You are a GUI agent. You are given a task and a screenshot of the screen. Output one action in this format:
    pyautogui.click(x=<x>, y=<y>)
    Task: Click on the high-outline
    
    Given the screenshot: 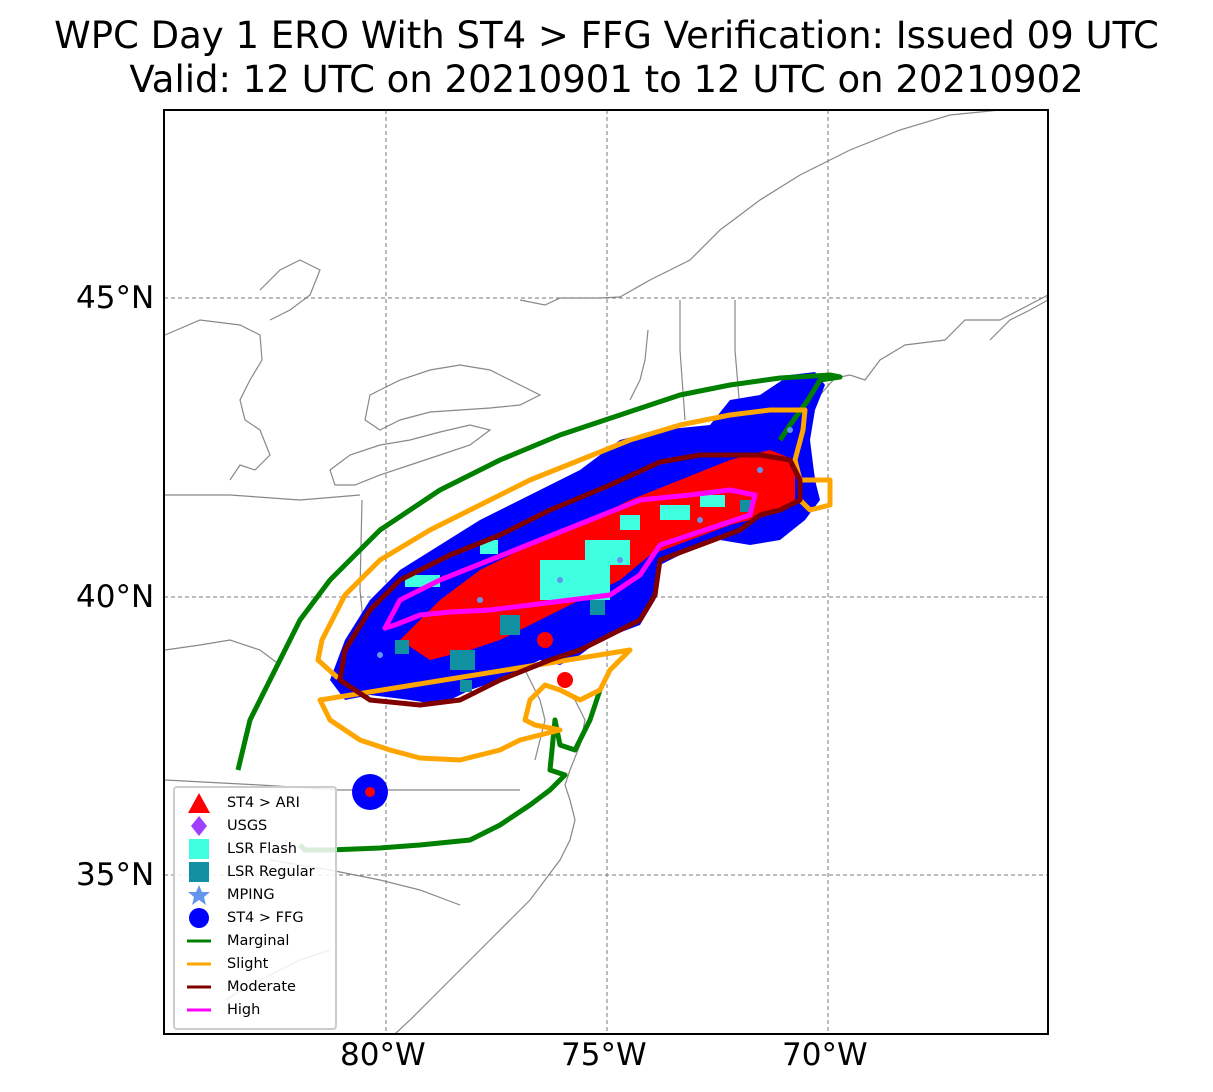 What is the action you would take?
    pyautogui.click(x=570, y=559)
    